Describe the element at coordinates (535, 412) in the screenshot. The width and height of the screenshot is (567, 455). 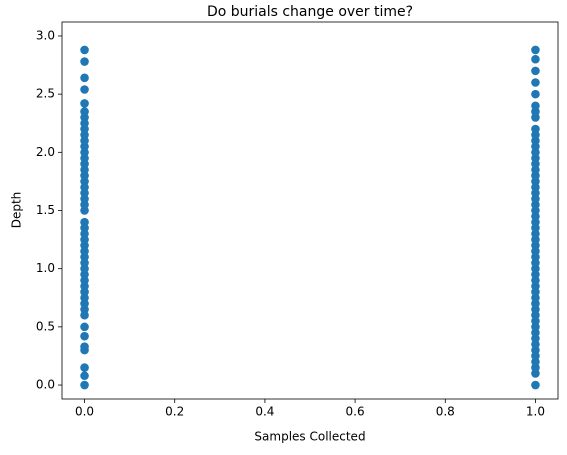
I see `x-tick-label: 1.0` at that location.